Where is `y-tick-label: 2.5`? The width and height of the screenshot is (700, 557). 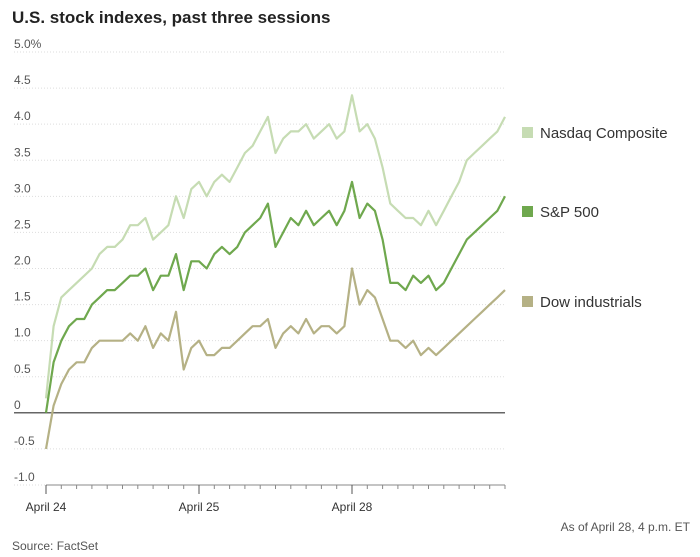
y-tick-label: 2.5 is located at coordinates (22, 224).